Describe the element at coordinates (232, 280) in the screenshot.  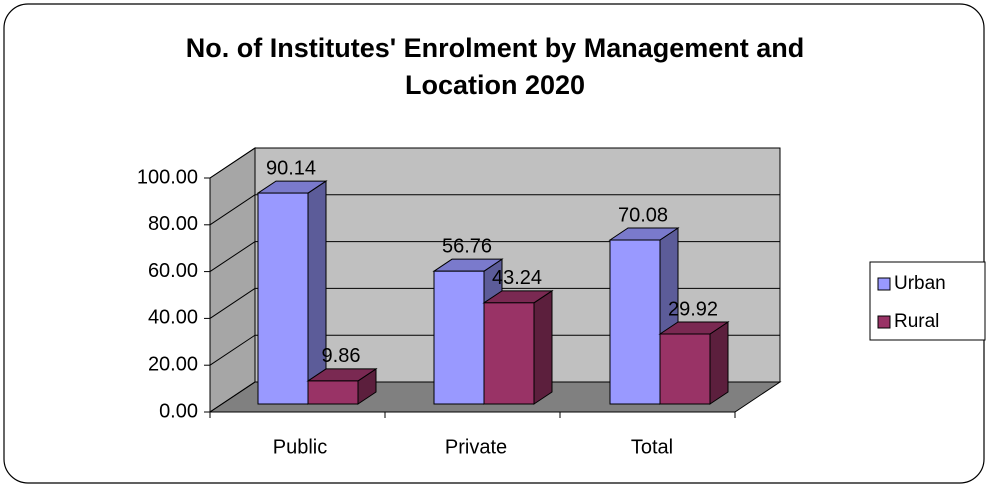
I see `side-wall` at that location.